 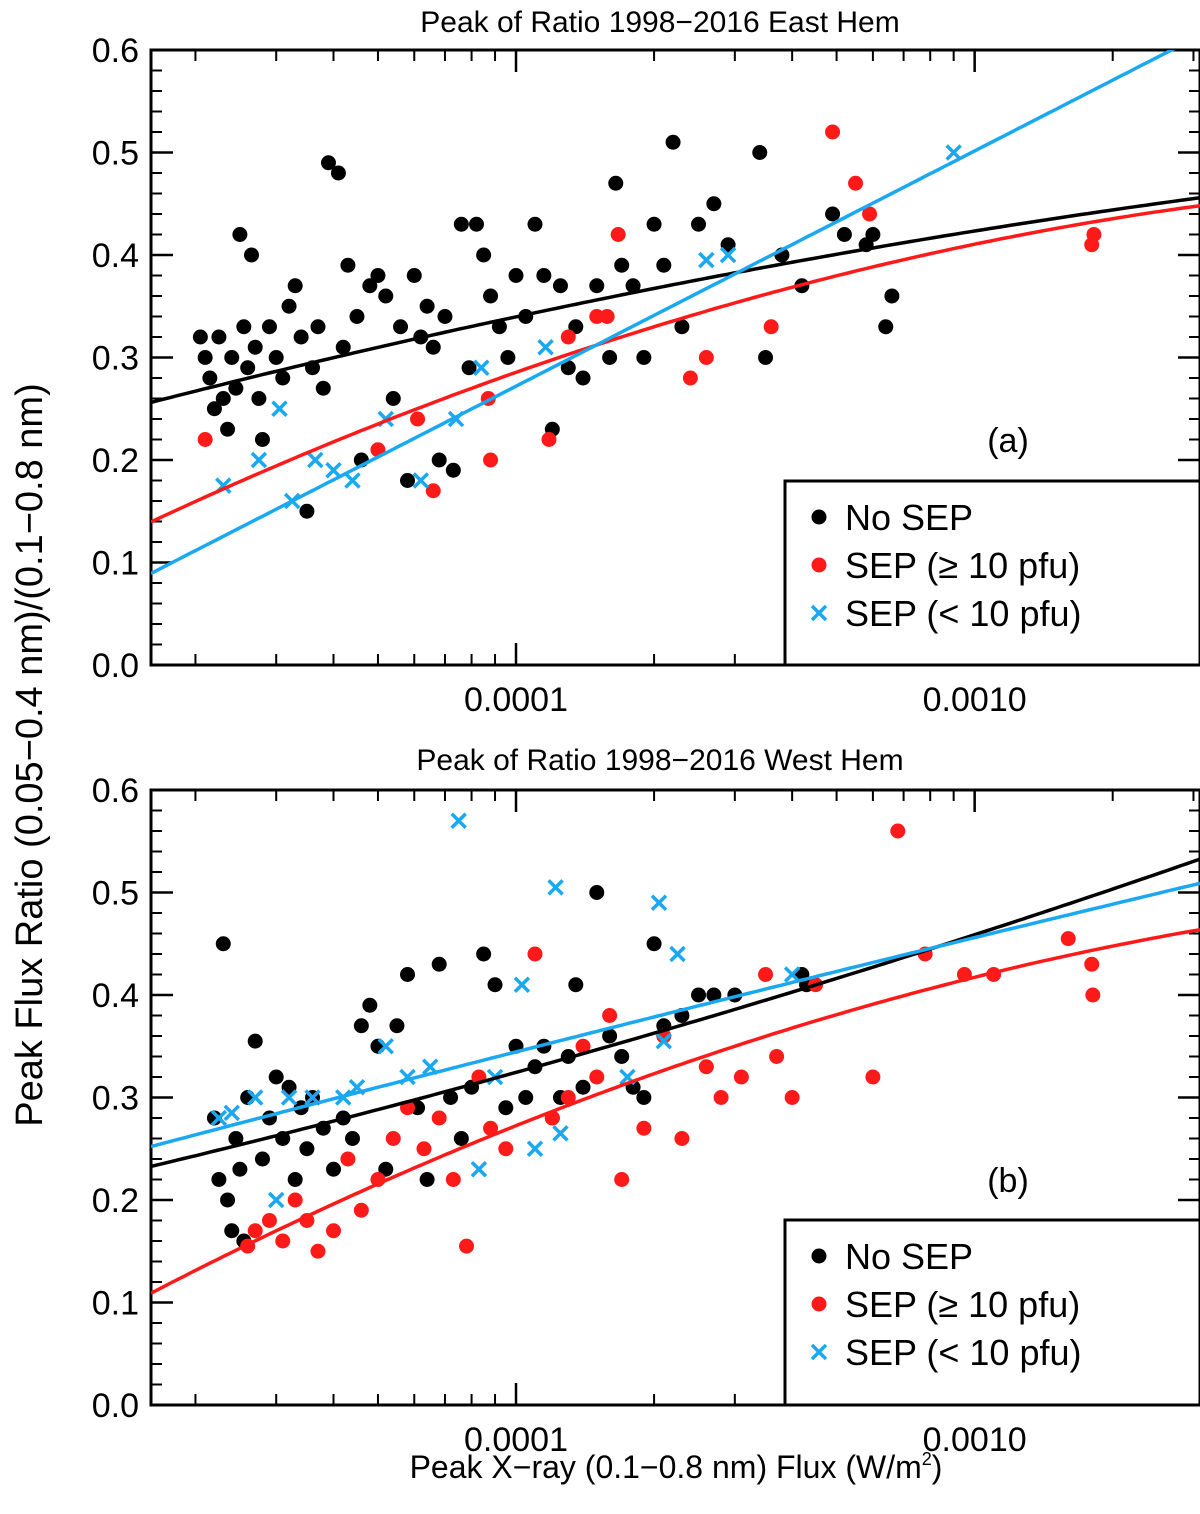 What do you see at coordinates (1008, 1181) in the screenshot?
I see `panel-b-label: (b)` at bounding box center [1008, 1181].